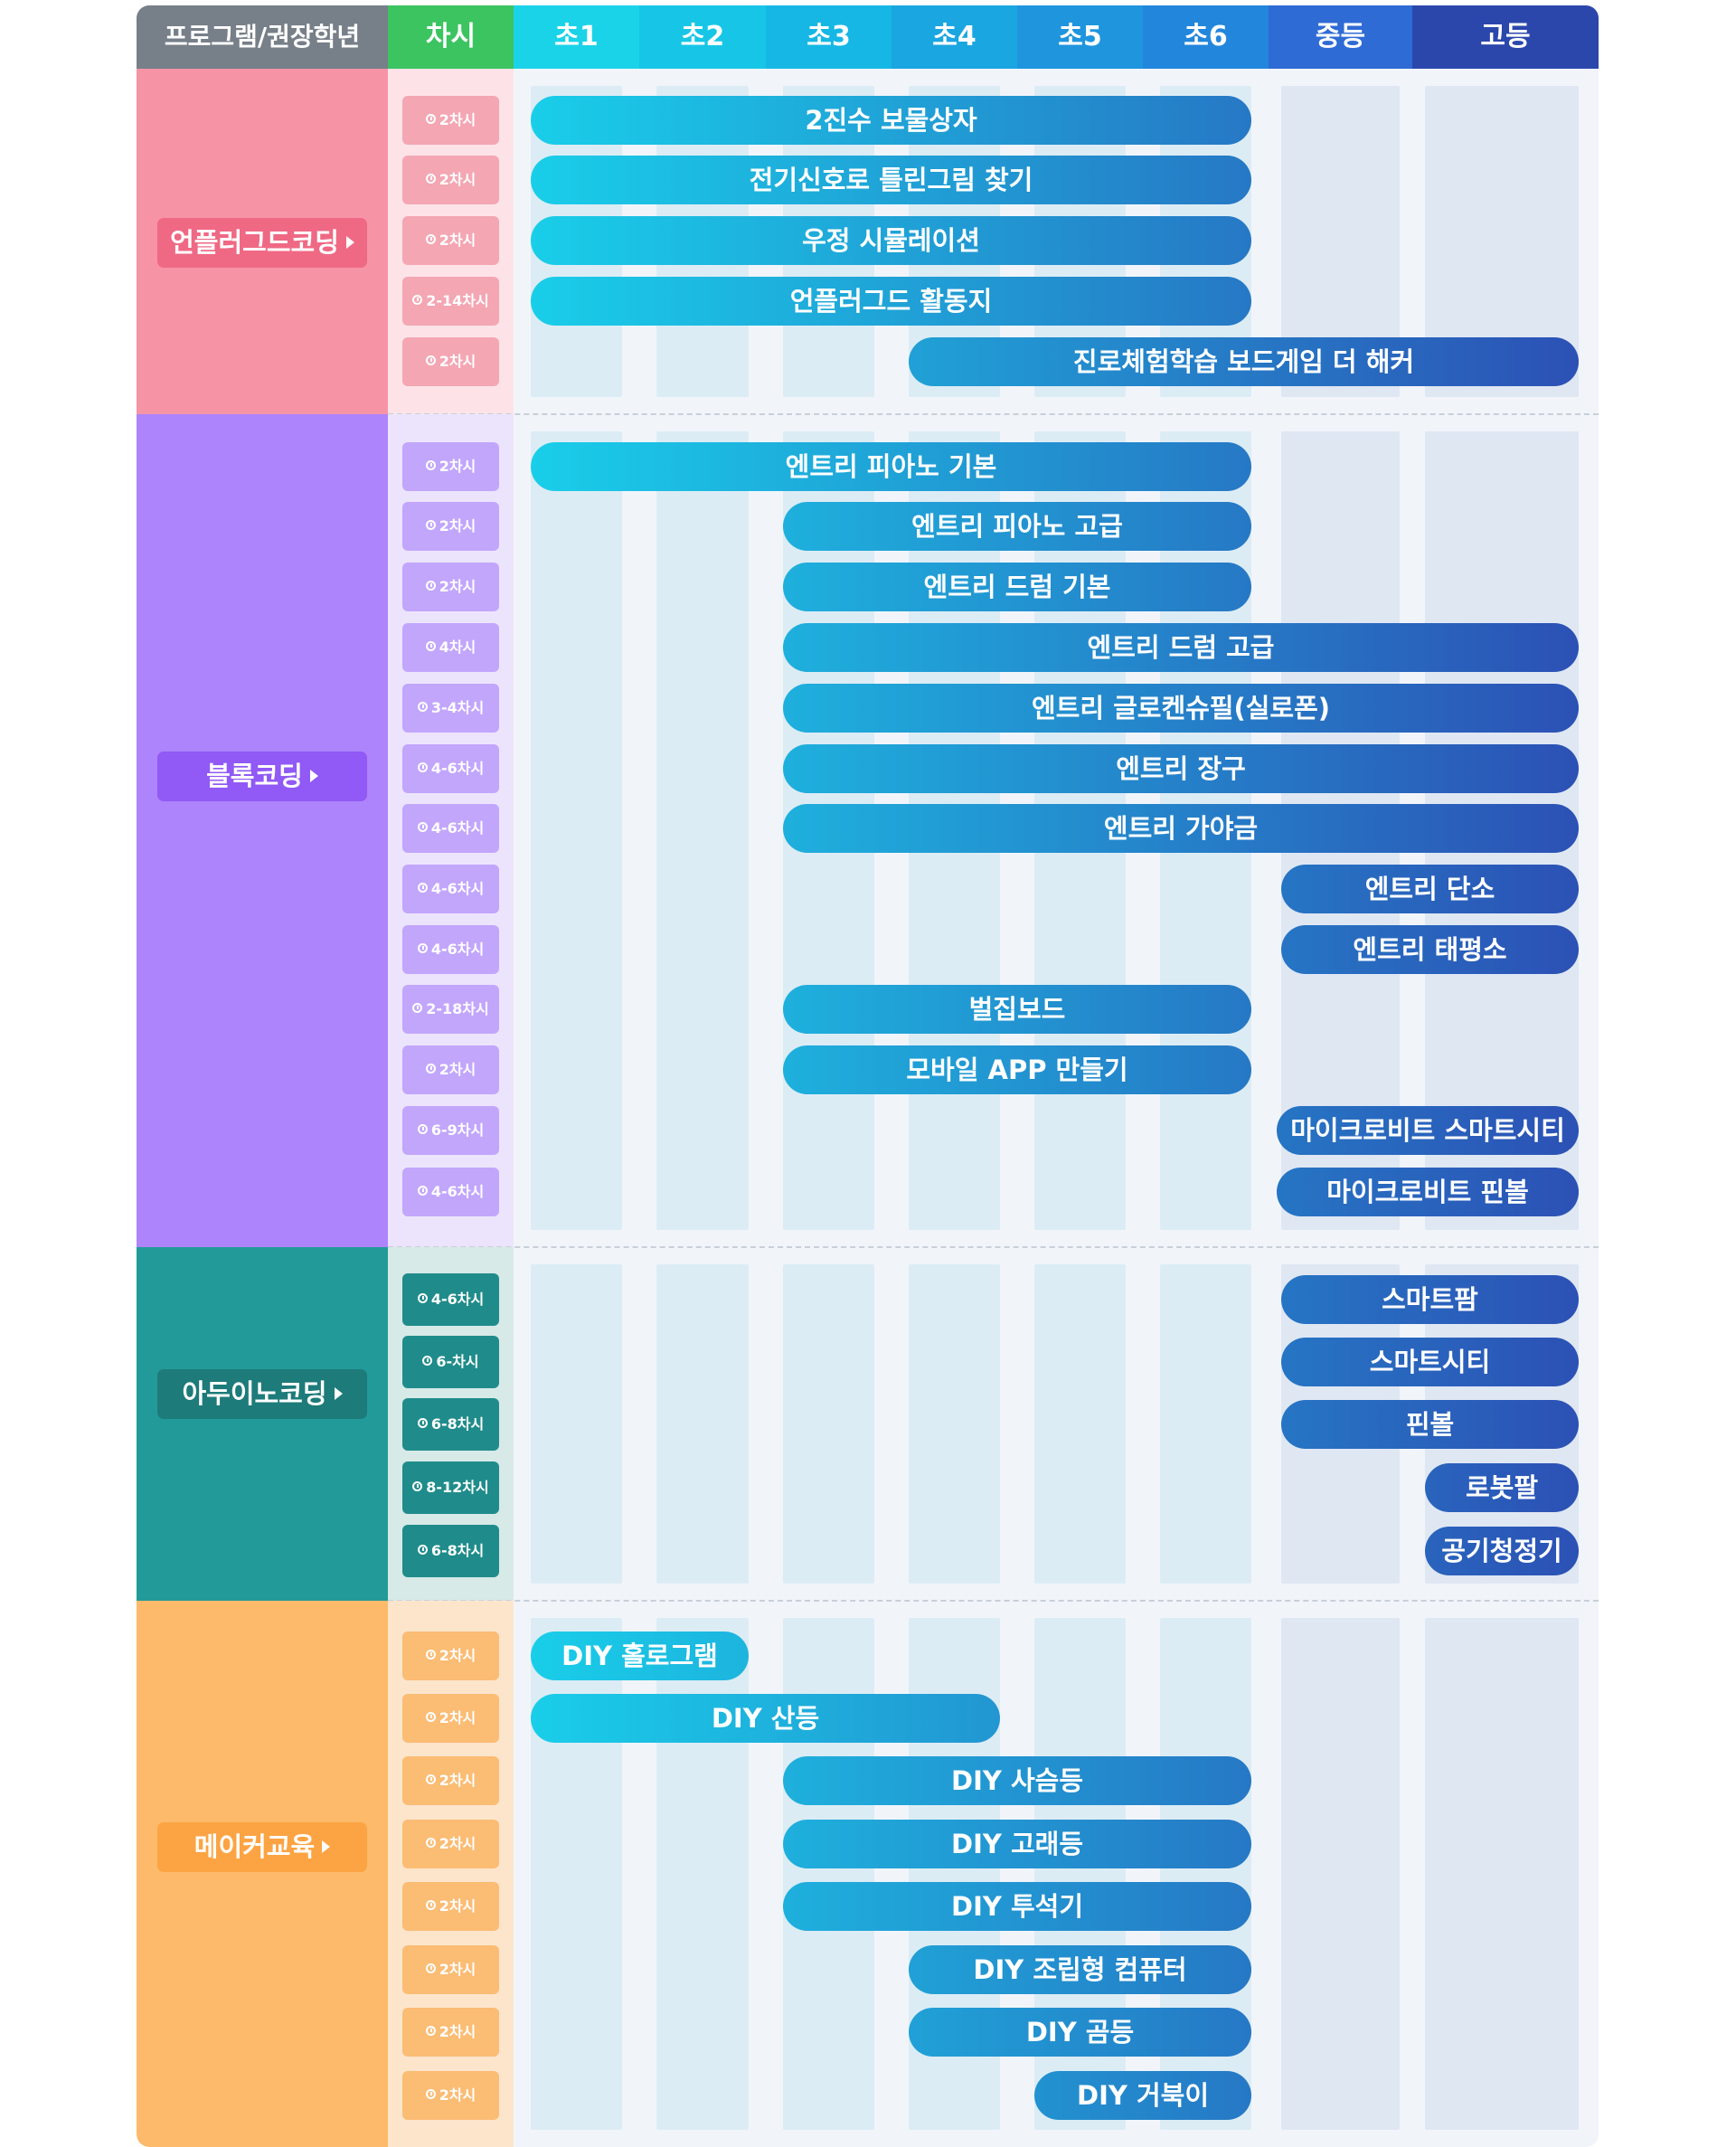  Describe the element at coordinates (994, 1601) in the screenshot. I see `section-divider` at that location.